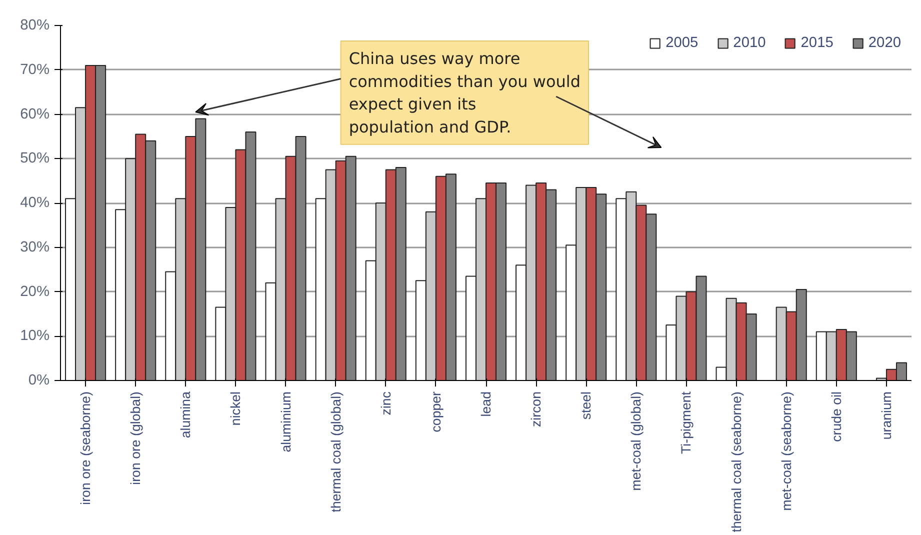 The height and width of the screenshot is (535, 921). Describe the element at coordinates (884, 43) in the screenshot. I see `legend-label: 2020` at that location.